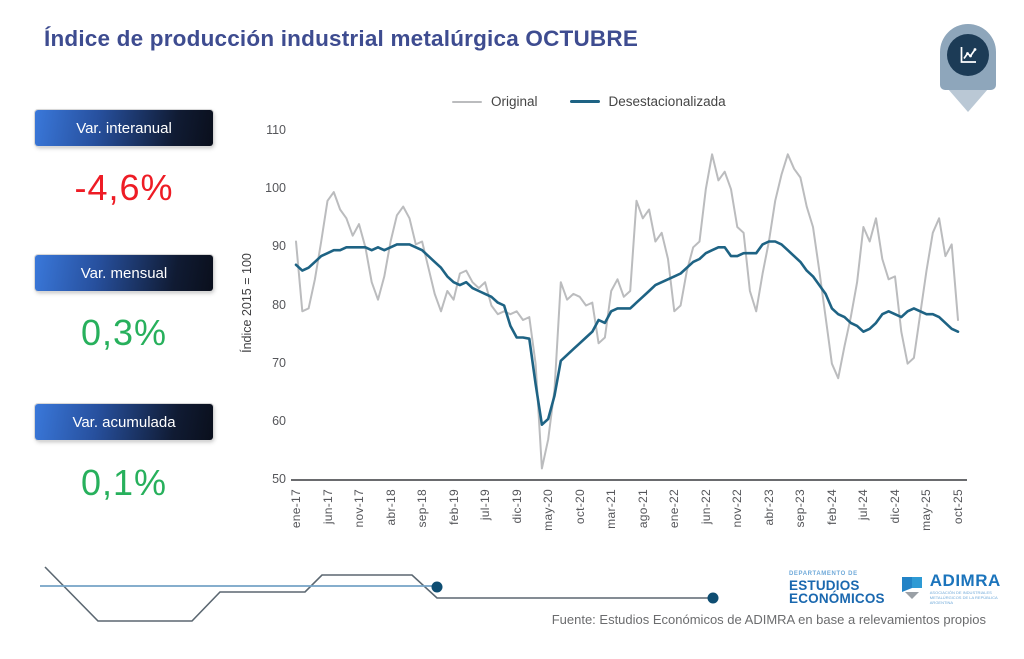  Describe the element at coordinates (514, 101) in the screenshot. I see `legend-label: Original` at that location.